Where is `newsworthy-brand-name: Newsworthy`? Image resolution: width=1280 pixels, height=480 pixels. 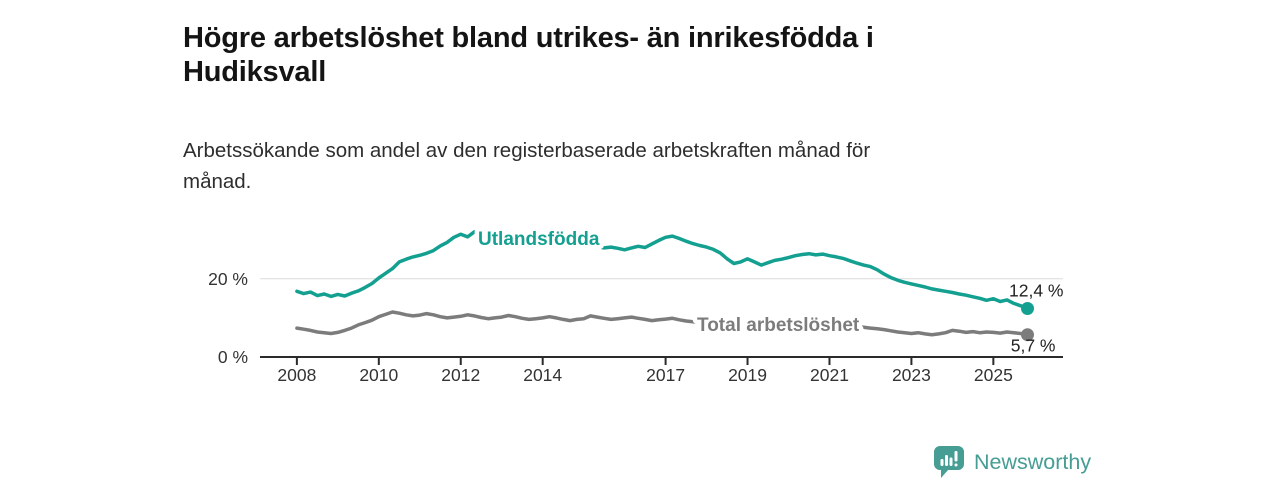
newsworthy-brand-name: Newsworthy is located at coordinates (1033, 461).